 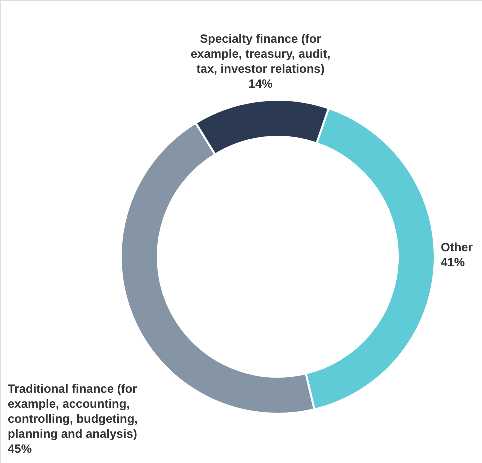 I want to click on slice-label: Specialty finance (for example, treasury, audit, tax, investor relations), so click(x=260, y=54).